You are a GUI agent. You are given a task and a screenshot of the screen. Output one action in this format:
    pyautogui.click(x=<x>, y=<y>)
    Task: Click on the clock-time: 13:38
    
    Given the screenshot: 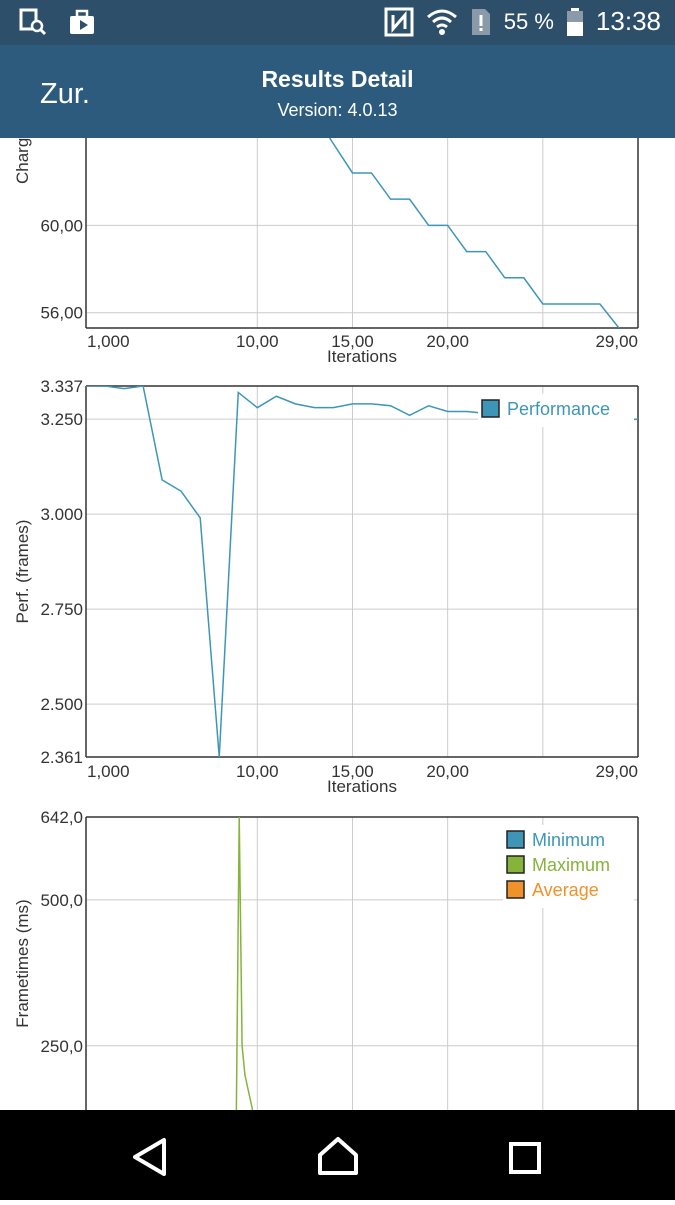 What is the action you would take?
    pyautogui.click(x=628, y=21)
    